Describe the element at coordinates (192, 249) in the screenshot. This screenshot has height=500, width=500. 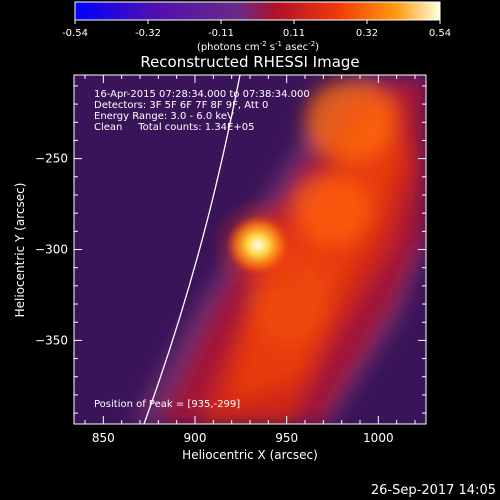
I see `solar-limb-curve` at that location.